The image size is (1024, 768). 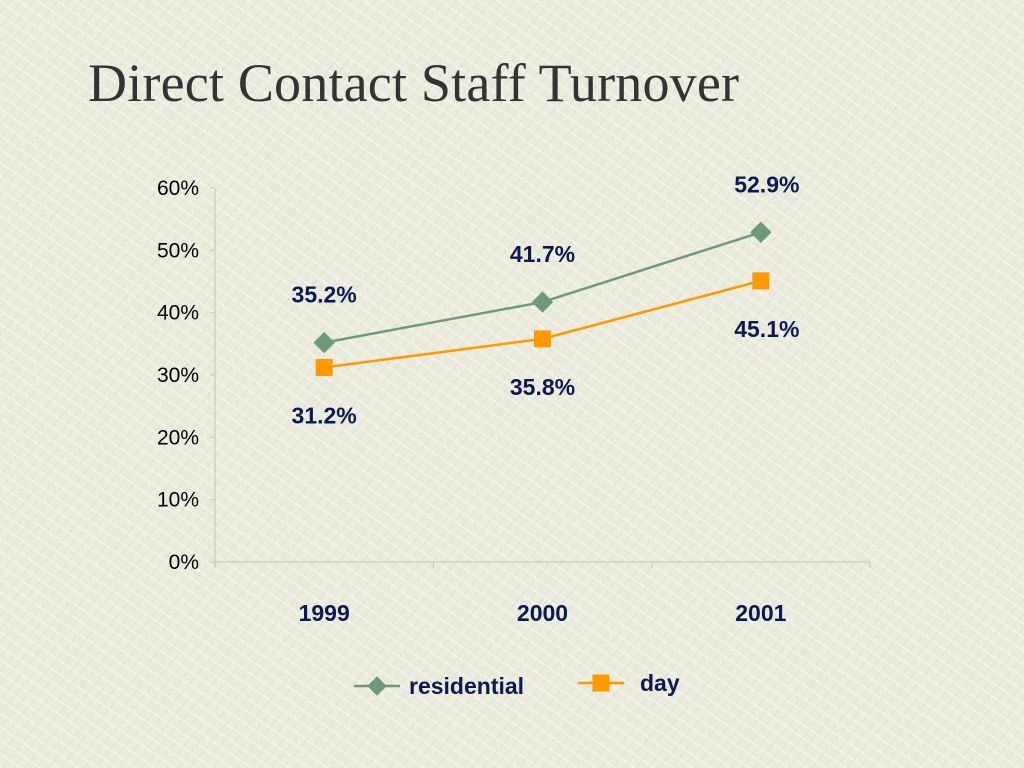 What do you see at coordinates (542, 254) in the screenshot?
I see `data-label-residential: 41.7%` at bounding box center [542, 254].